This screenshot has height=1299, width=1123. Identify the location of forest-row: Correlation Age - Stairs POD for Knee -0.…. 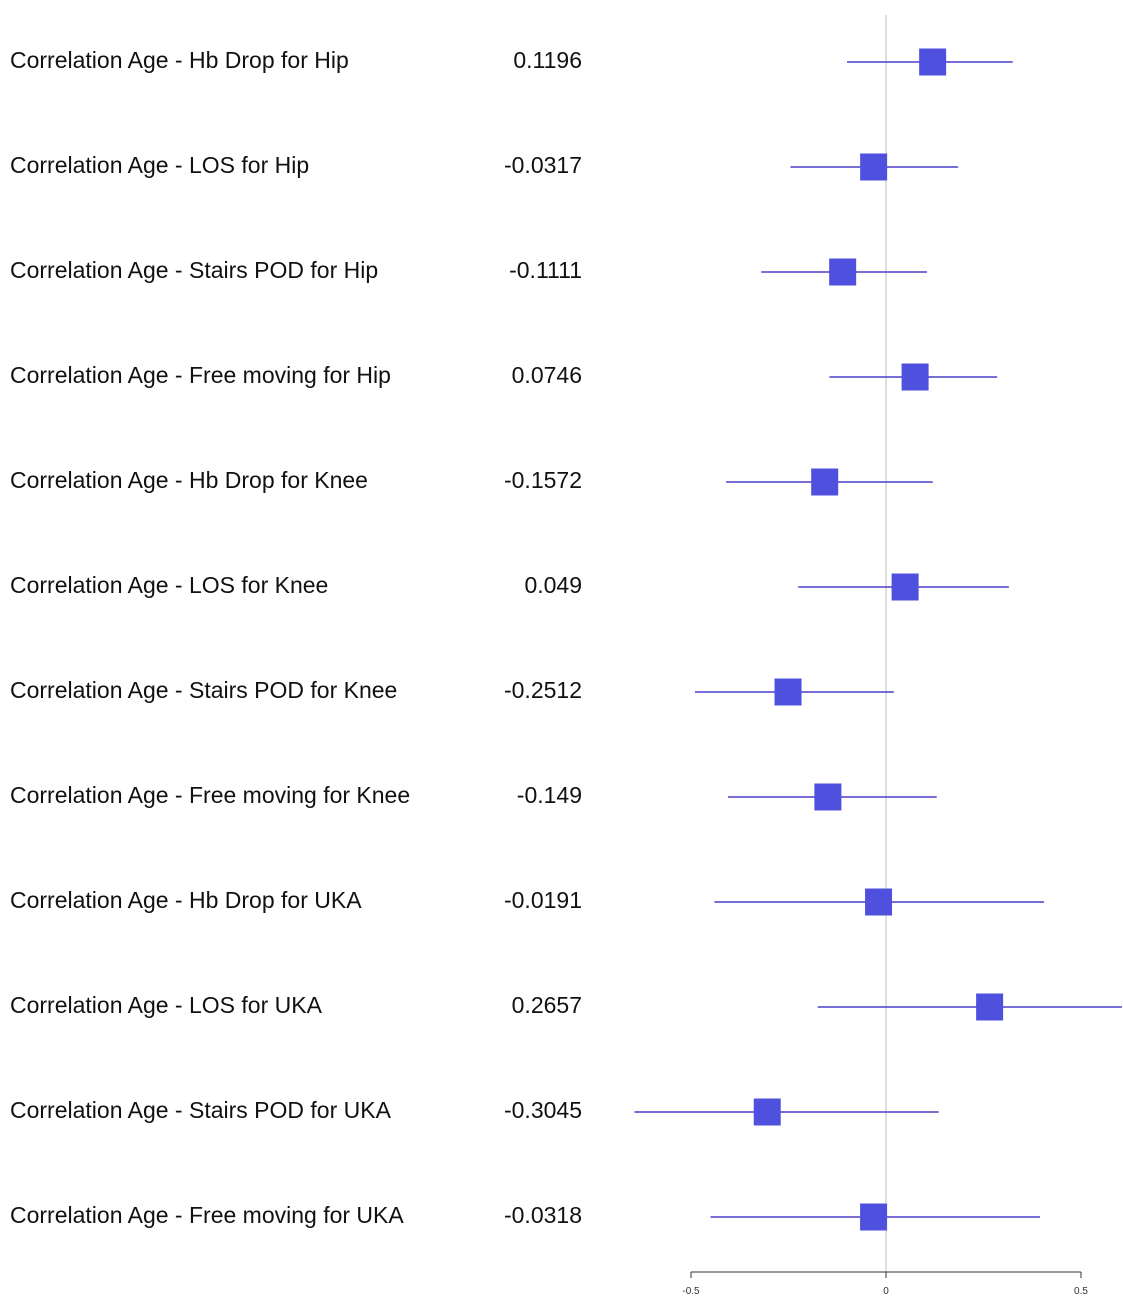
(452, 691).